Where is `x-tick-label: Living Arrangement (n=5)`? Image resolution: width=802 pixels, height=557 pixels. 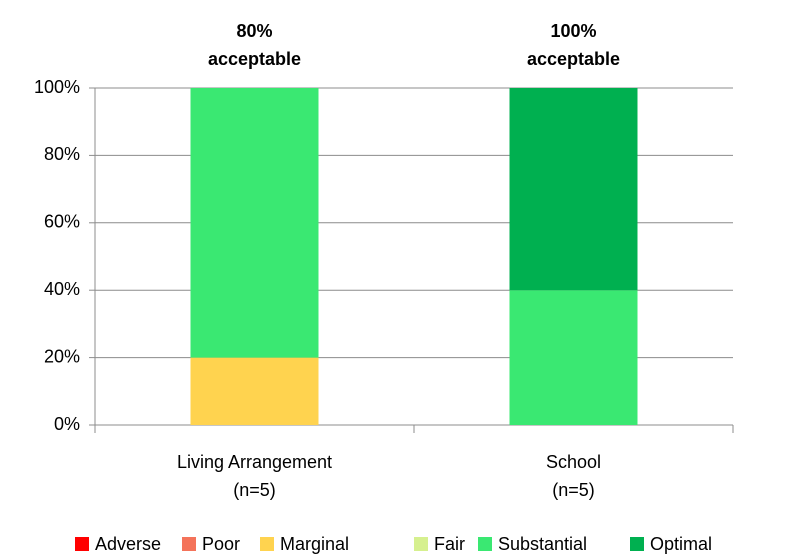 x-tick-label: Living Arrangement (n=5) is located at coordinates (254, 476).